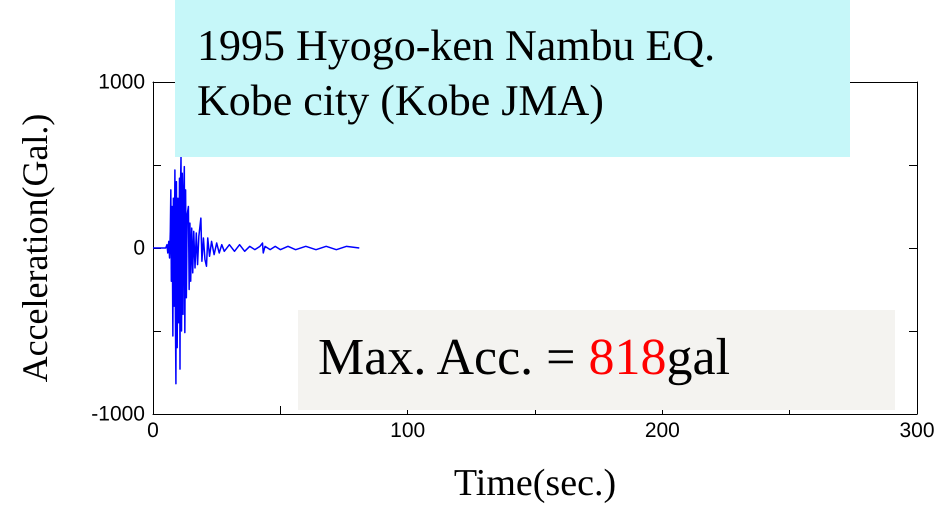 The height and width of the screenshot is (510, 942). I want to click on y-tick-label: 1000, so click(121, 82).